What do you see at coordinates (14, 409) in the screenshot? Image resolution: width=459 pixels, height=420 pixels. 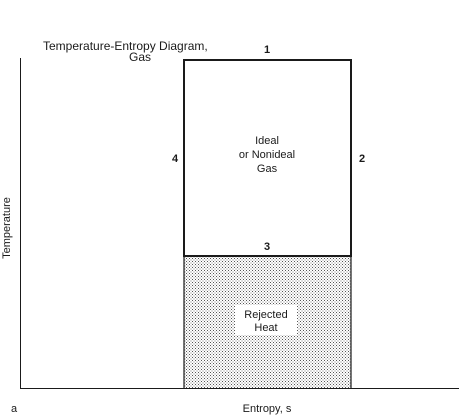 I see `panel-label: a` at bounding box center [14, 409].